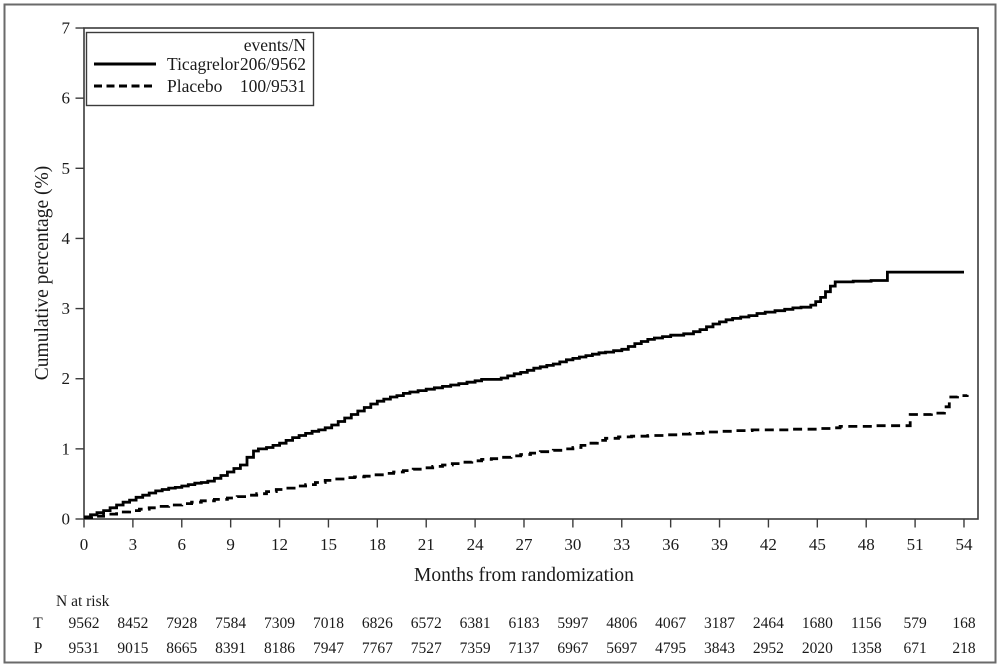  I want to click on y-tick-label: 6, so click(66, 98).